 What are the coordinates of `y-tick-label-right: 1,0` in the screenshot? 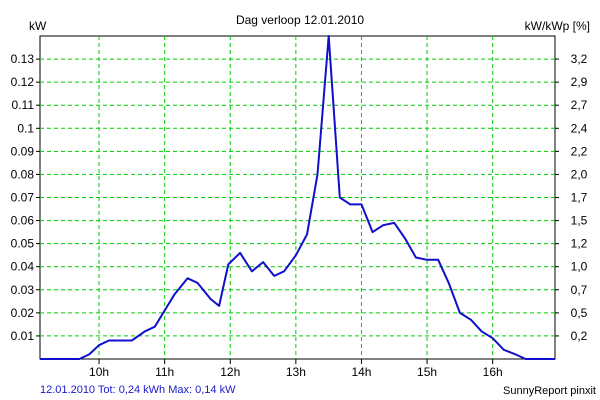 It's located at (579, 267).